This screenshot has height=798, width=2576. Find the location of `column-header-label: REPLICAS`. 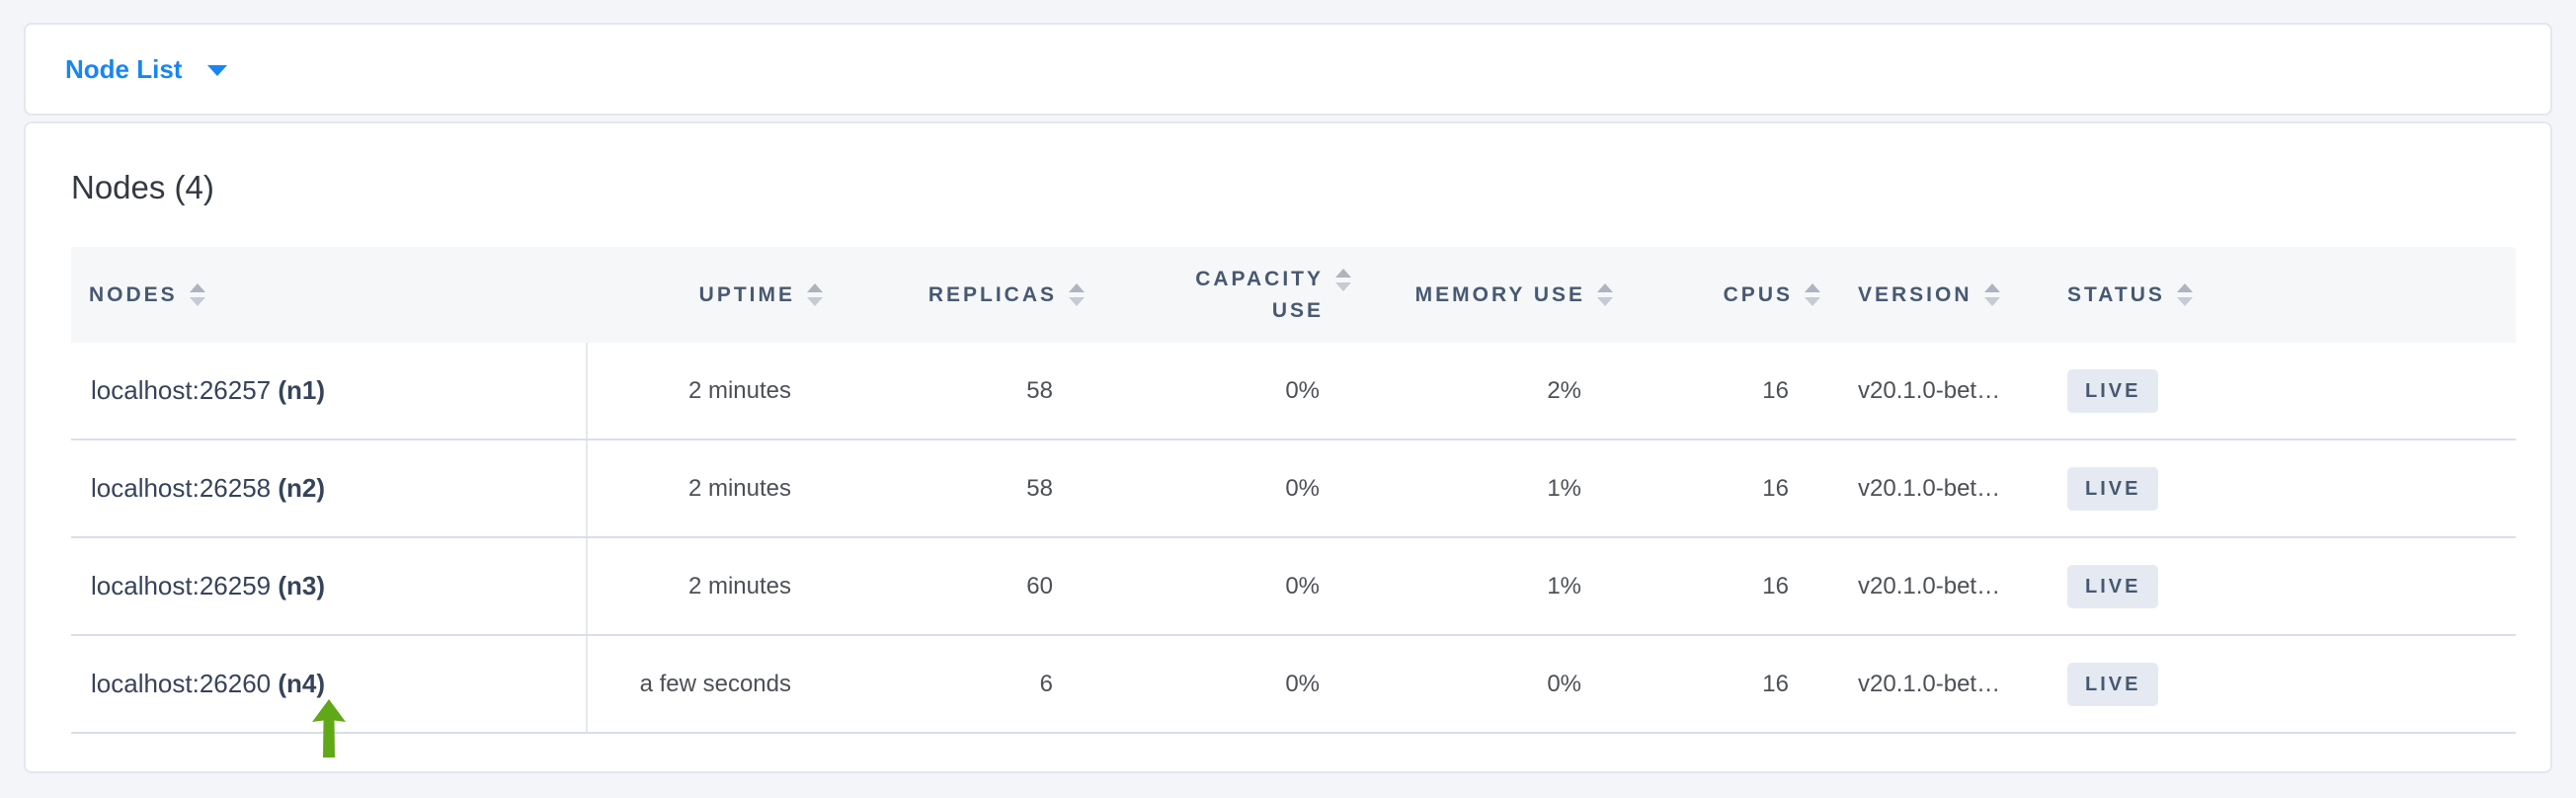

column-header-label: REPLICAS is located at coordinates (992, 294).